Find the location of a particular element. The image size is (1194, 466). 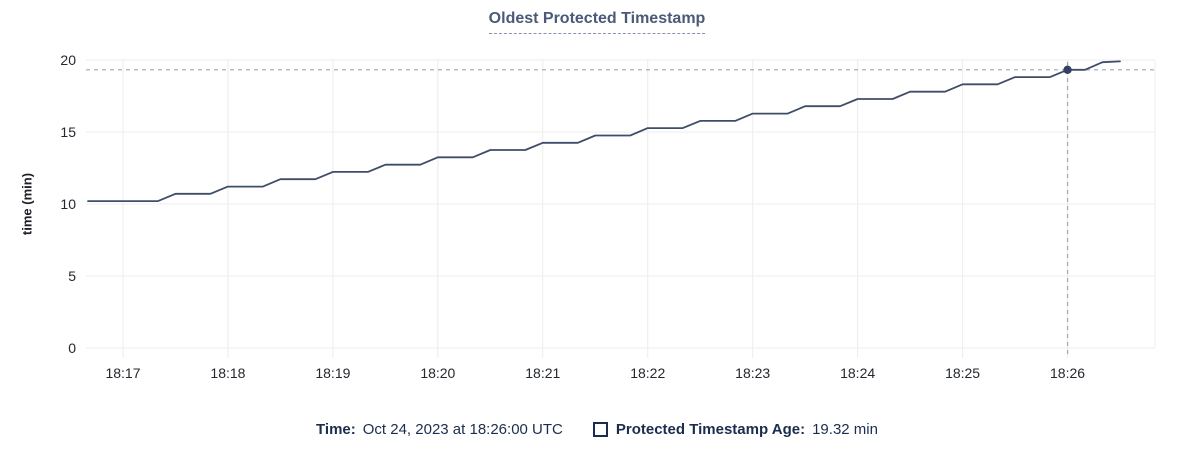

x-tick-label: 18:22 is located at coordinates (647, 373).